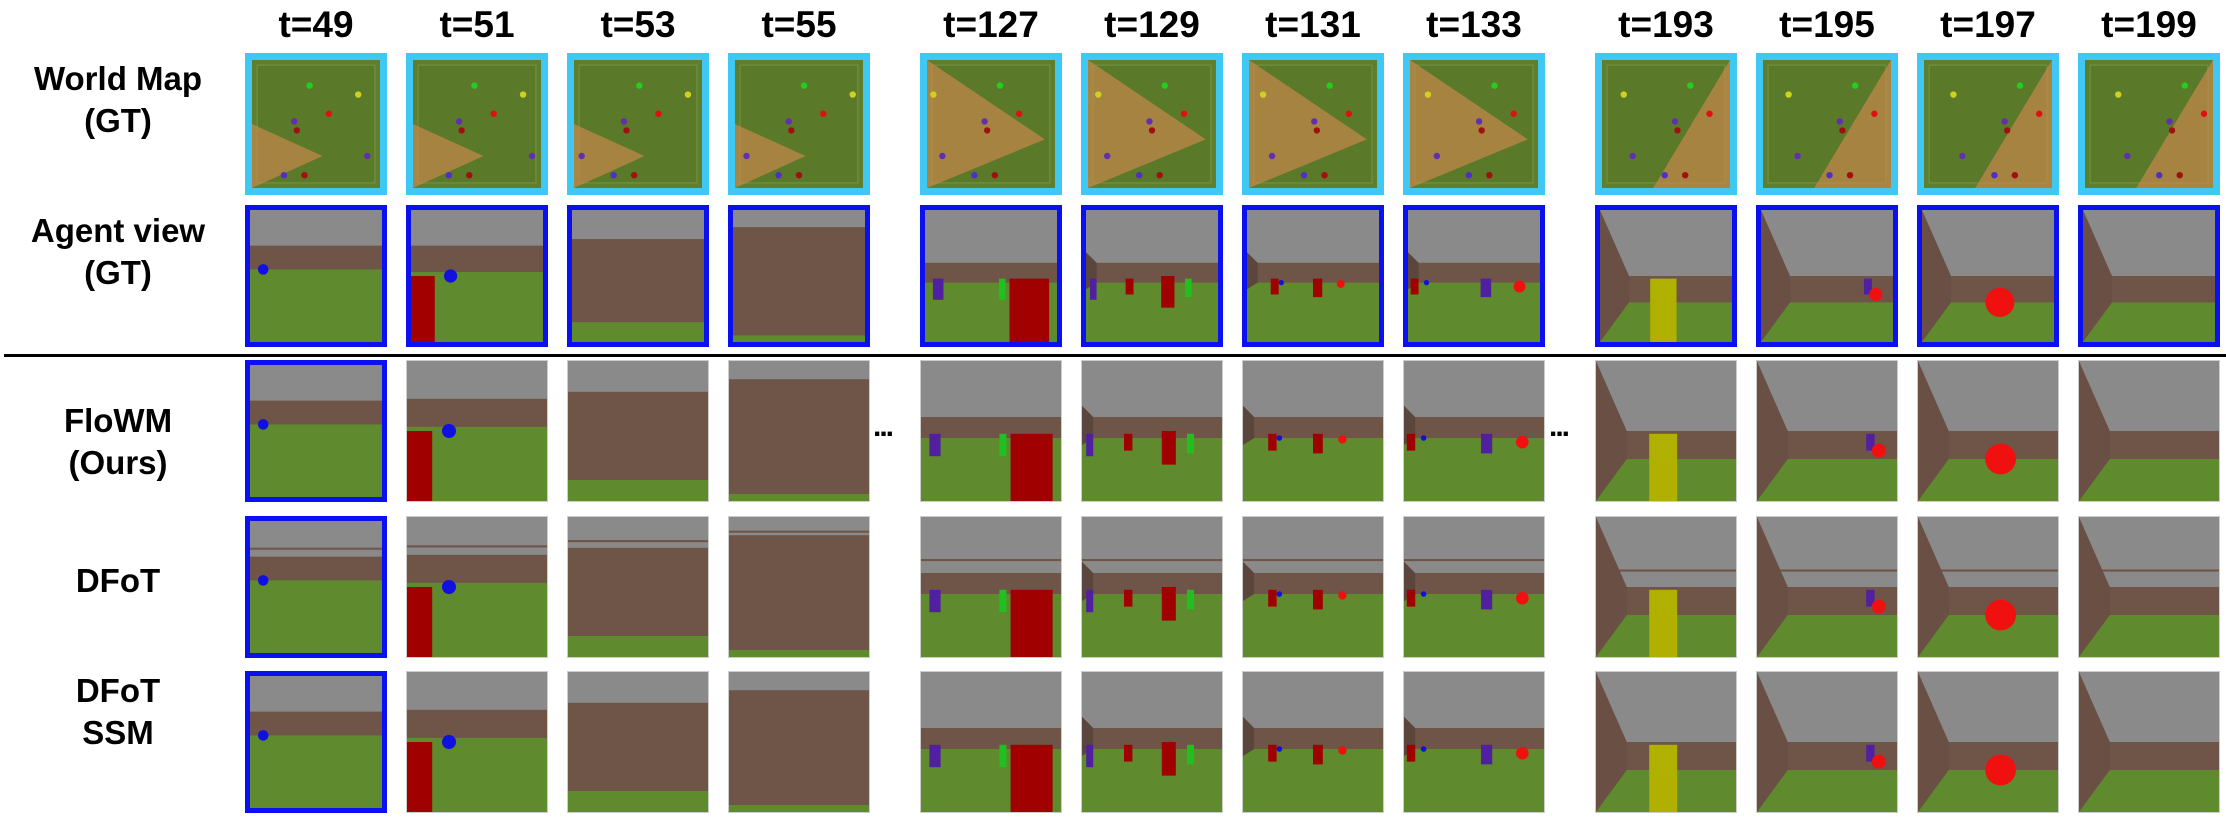  Describe the element at coordinates (1115, 355) in the screenshot. I see `separator-line` at that location.